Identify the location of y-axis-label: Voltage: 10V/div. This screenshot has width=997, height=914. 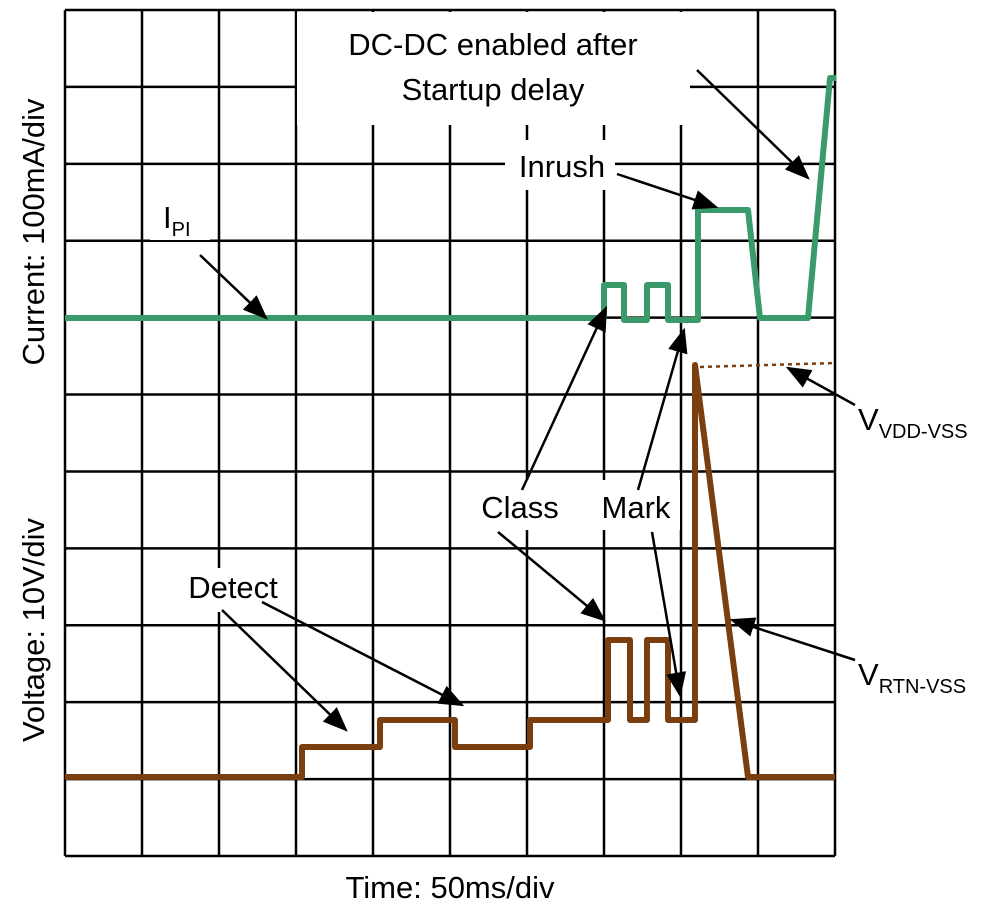
(33, 629).